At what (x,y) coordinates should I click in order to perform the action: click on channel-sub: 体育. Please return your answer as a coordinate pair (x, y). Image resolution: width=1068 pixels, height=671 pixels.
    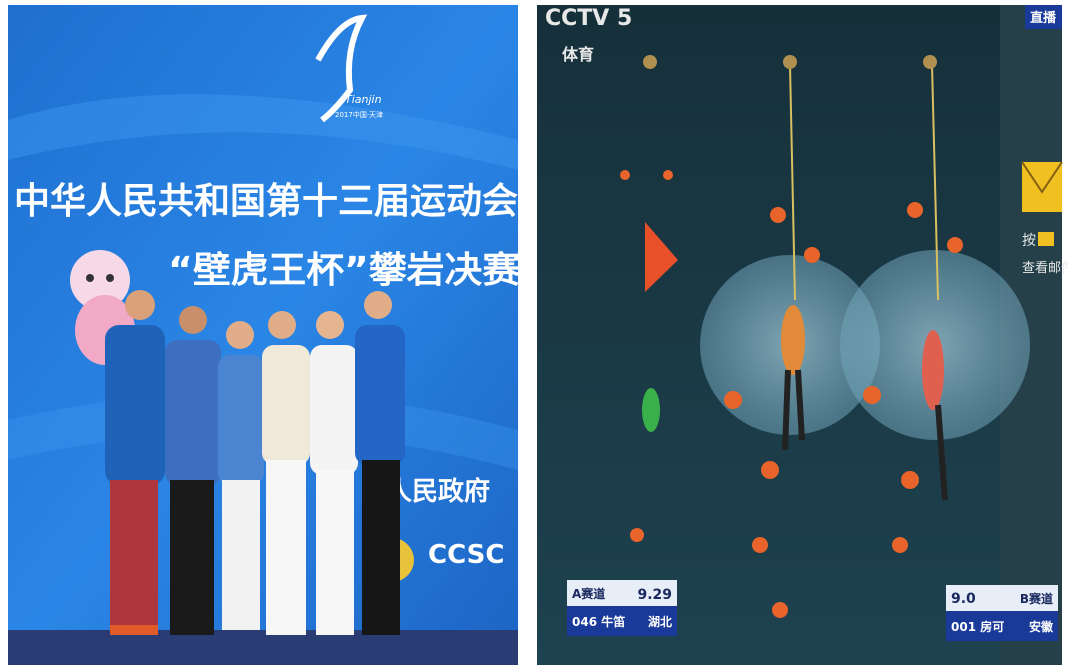
    Looking at the image, I should click on (578, 54).